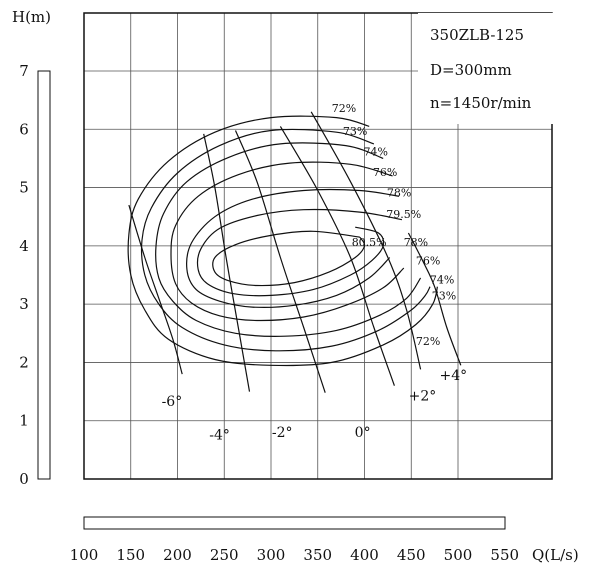  Describe the element at coordinates (294, 555) in the screenshot. I see `x-tick-labels: 100 150 200 250 300 350 400 450 500 550` at that location.